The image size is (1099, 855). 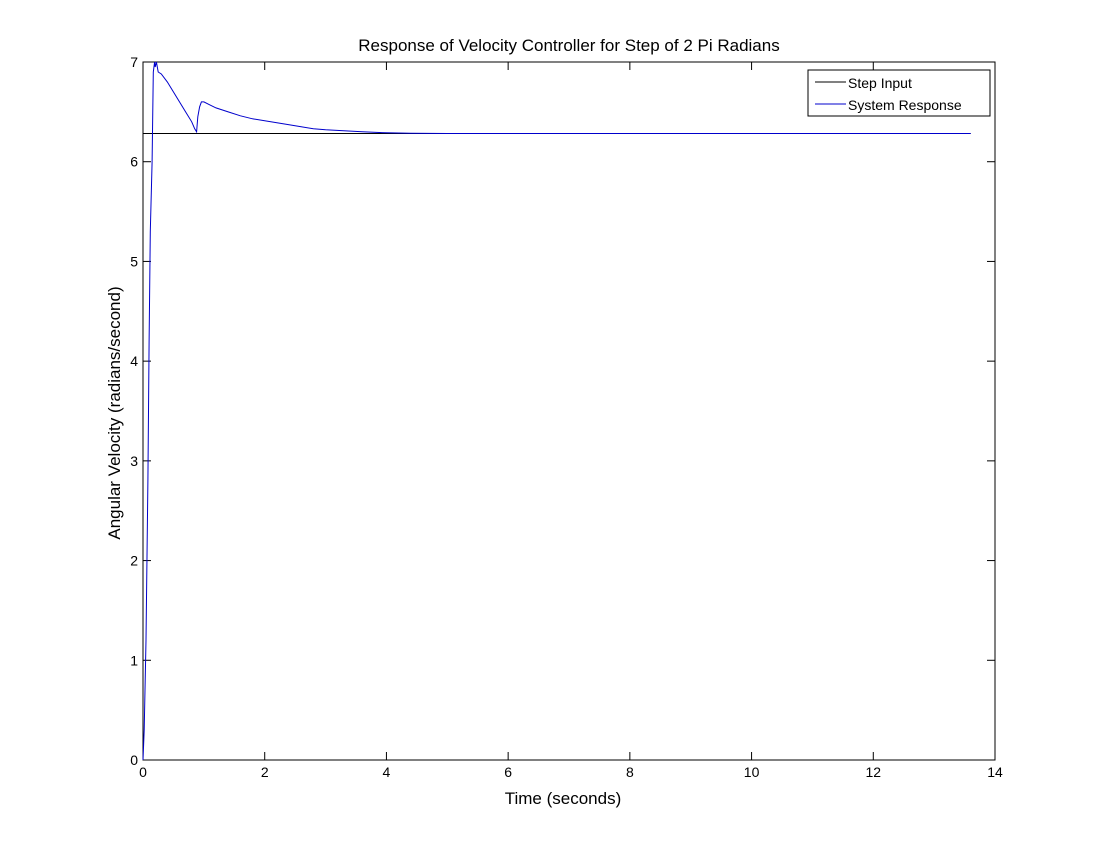 I want to click on x-tick-label: 10, so click(x=752, y=772).